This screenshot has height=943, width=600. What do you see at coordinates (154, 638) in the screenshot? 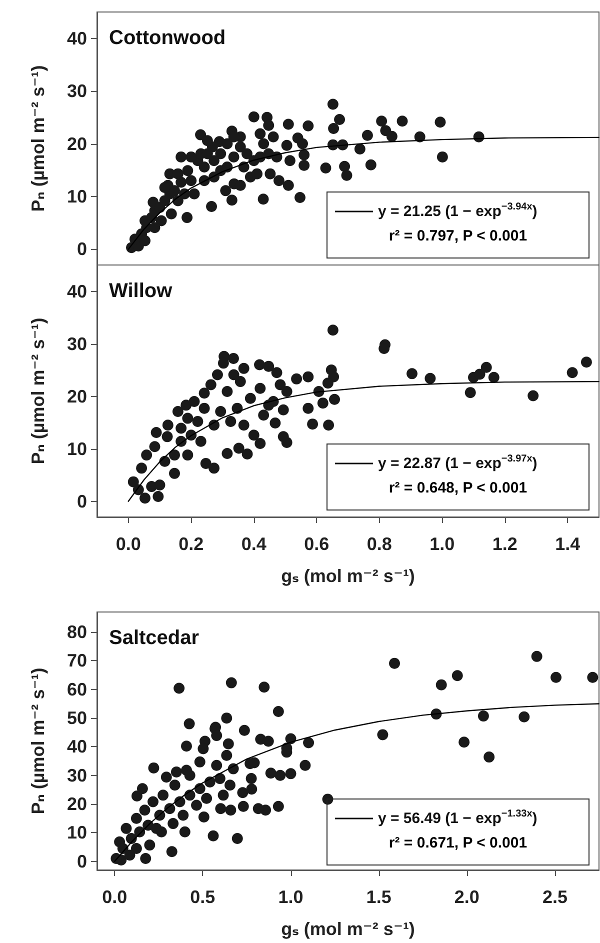
I see `text: Saltcedar` at bounding box center [154, 638].